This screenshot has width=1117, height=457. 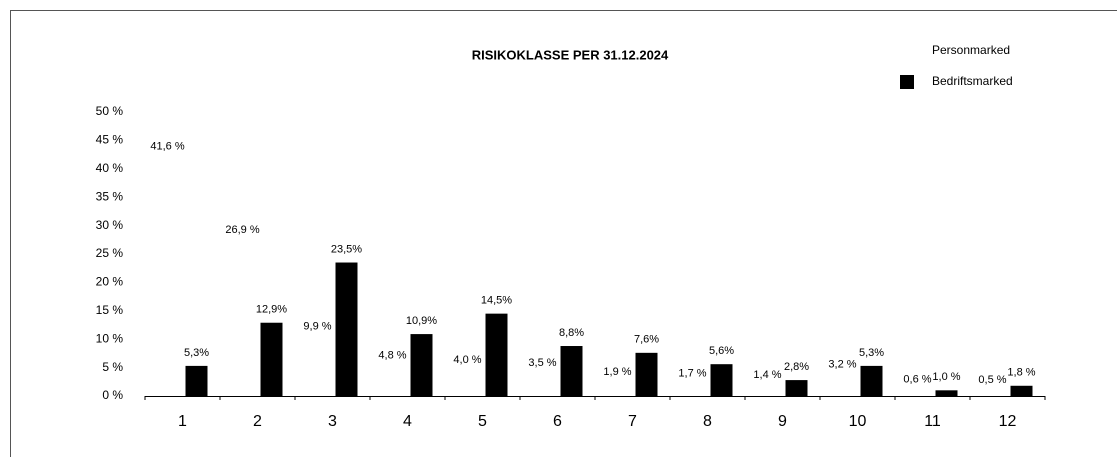 I want to click on value-label: 1,0 %, so click(x=946, y=377).